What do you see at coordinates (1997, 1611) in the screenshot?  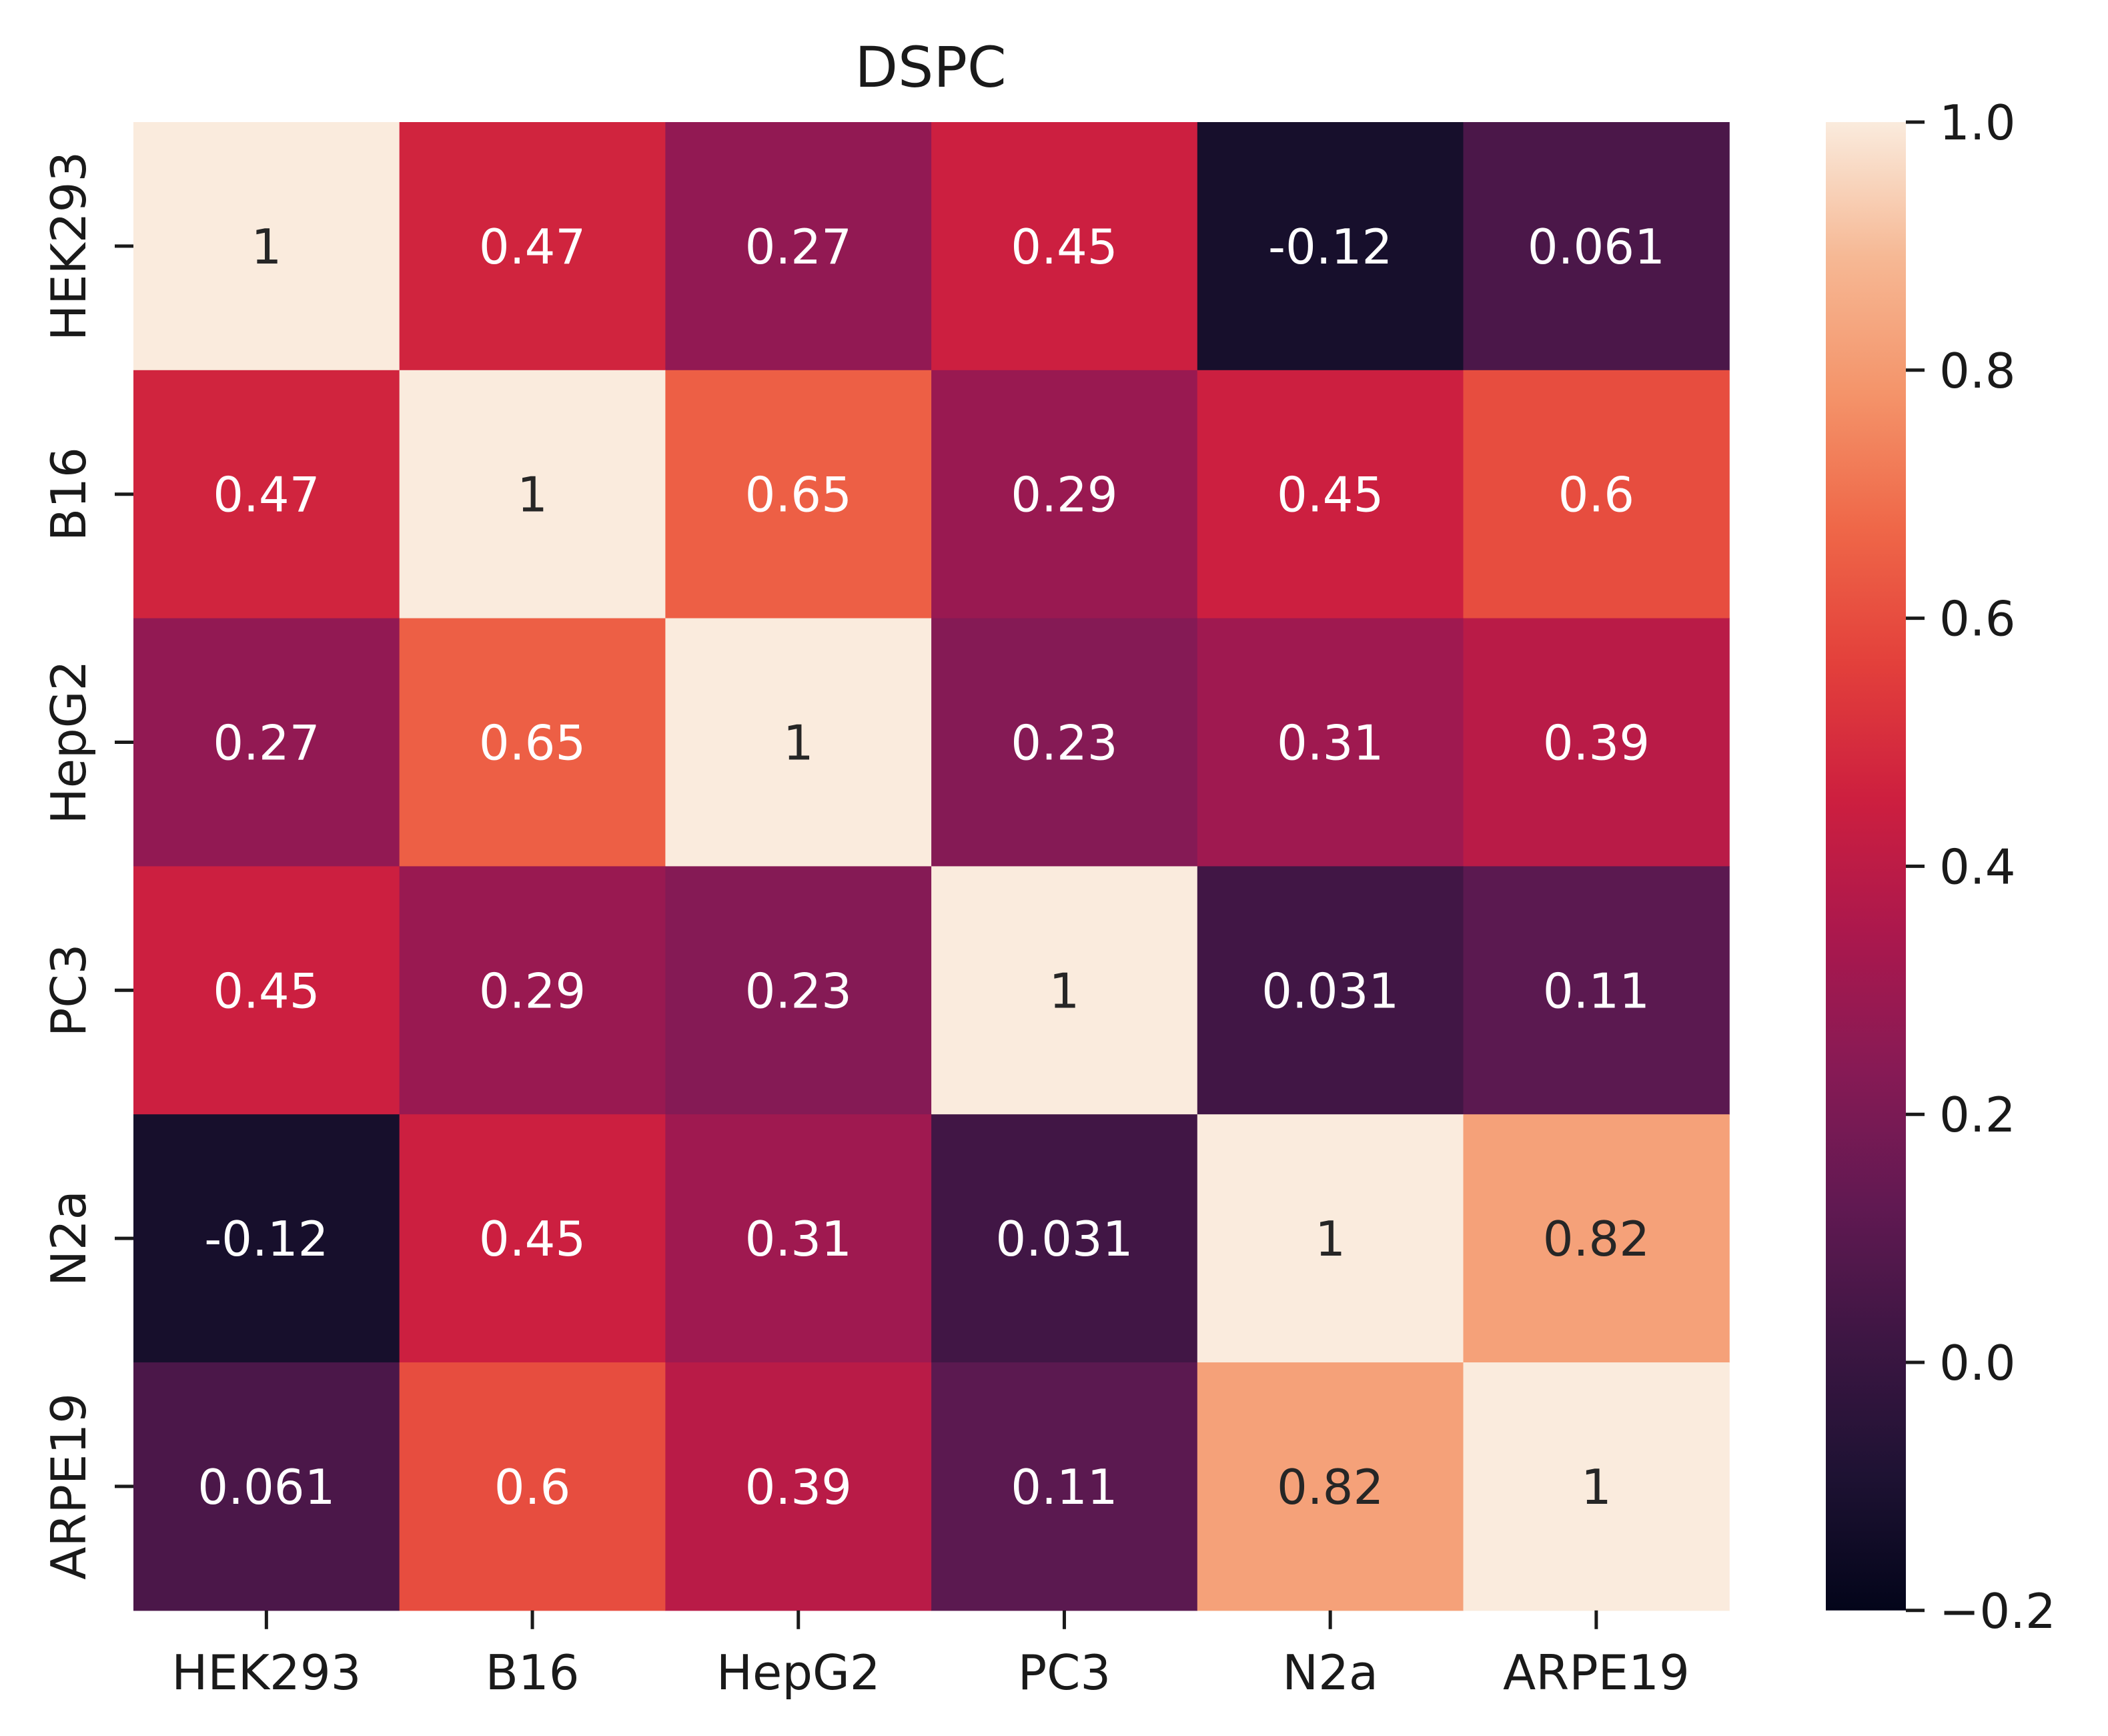 I see `colorbar-tick-label: −0.2` at bounding box center [1997, 1611].